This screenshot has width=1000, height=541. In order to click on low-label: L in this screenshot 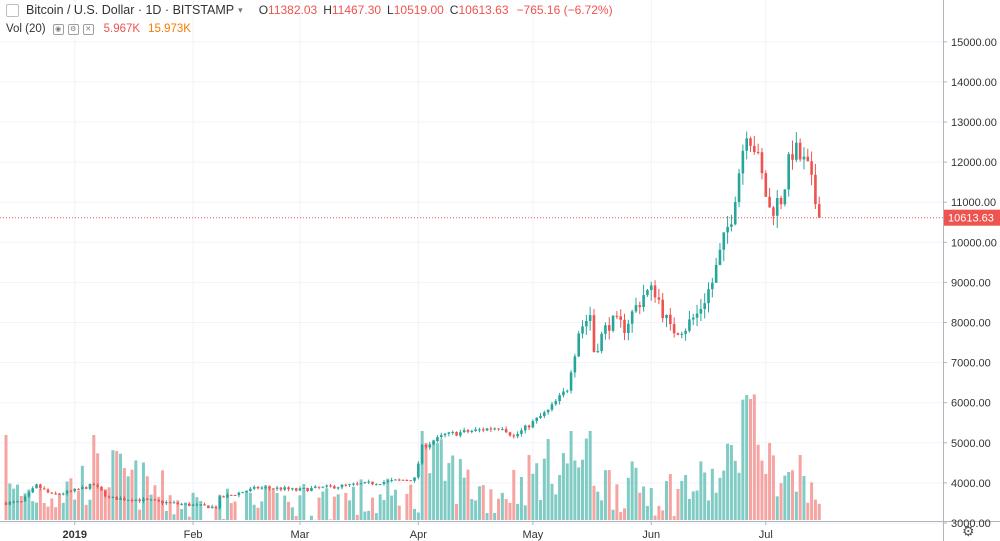, I will do `click(390, 10)`.